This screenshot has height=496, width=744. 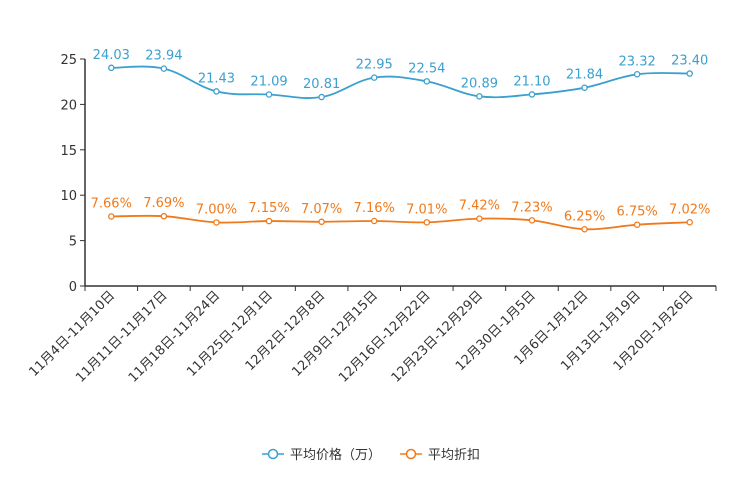 I want to click on y-tick-label: 10, so click(x=68, y=196).